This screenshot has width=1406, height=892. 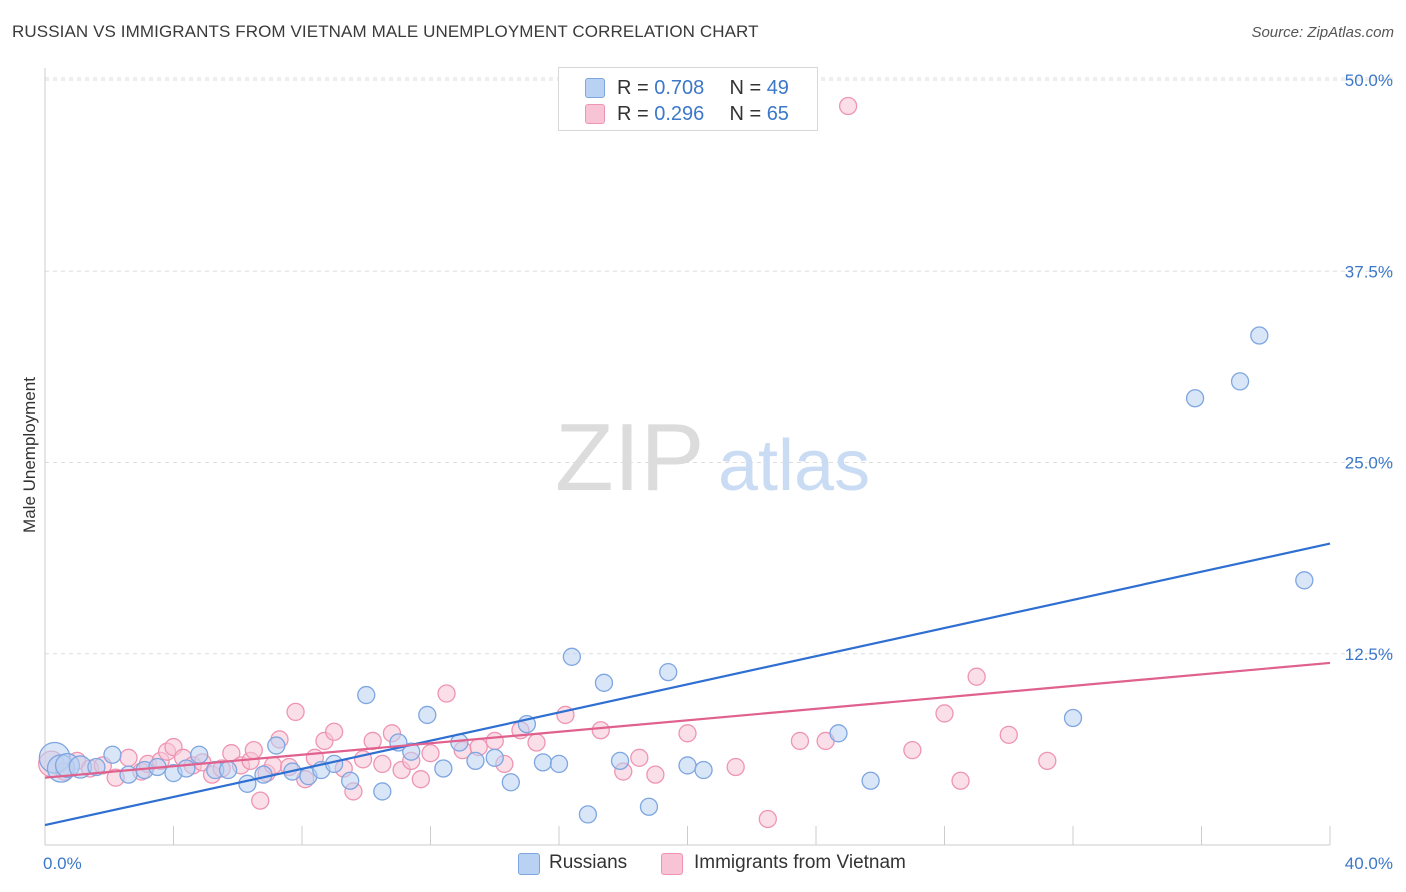 I want to click on x-tick-label: 0.0%, so click(x=62, y=863).